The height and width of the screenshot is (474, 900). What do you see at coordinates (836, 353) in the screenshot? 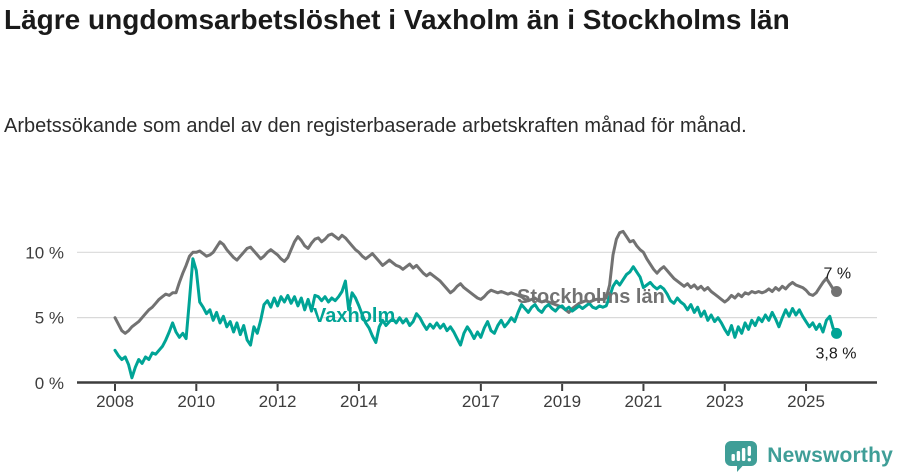
I see `series-end-value-vaxholm: 3,8 %` at bounding box center [836, 353].